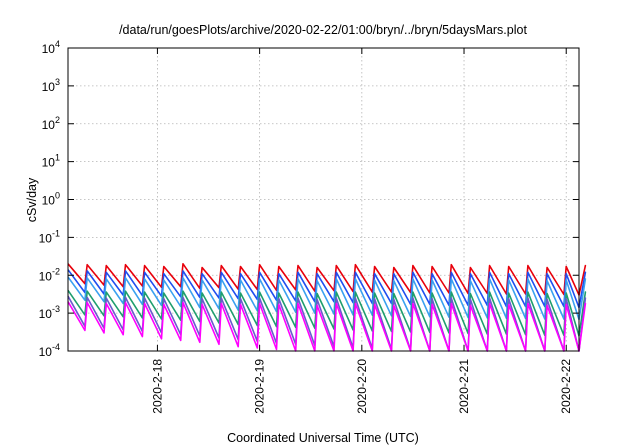 Image resolution: width=640 pixels, height=448 pixels. I want to click on x-tick-label: 2020-2-22, so click(566, 386).